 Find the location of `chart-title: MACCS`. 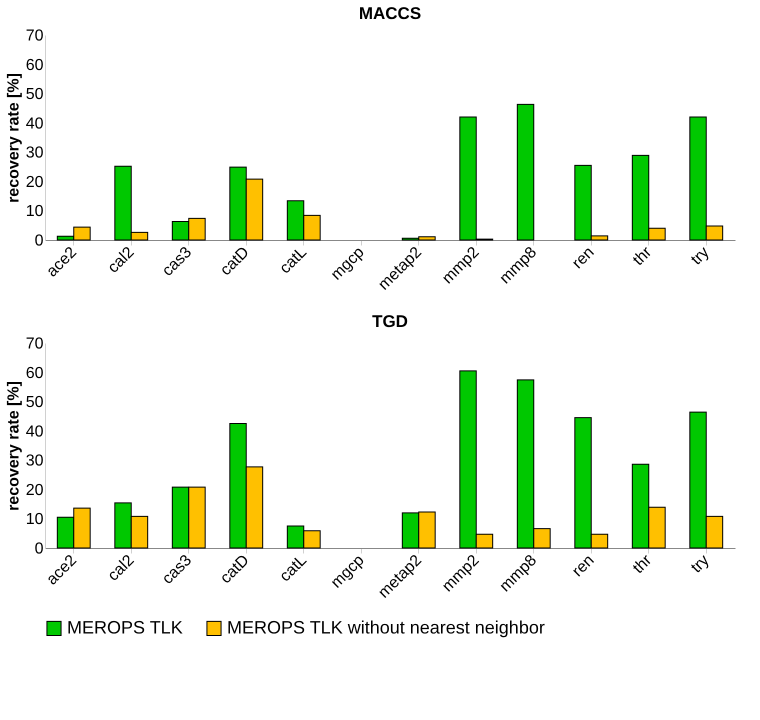

chart-title: MACCS is located at coordinates (390, 13).